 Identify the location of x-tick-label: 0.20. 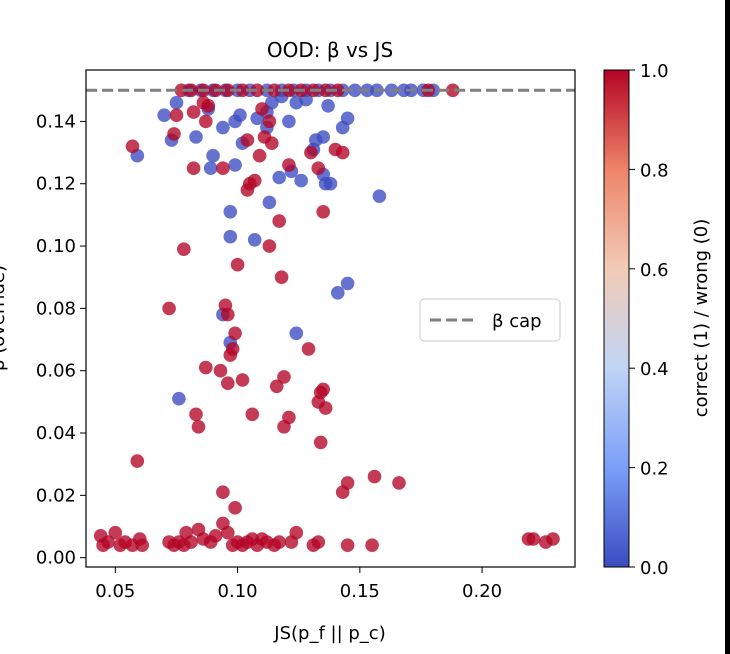
(482, 591).